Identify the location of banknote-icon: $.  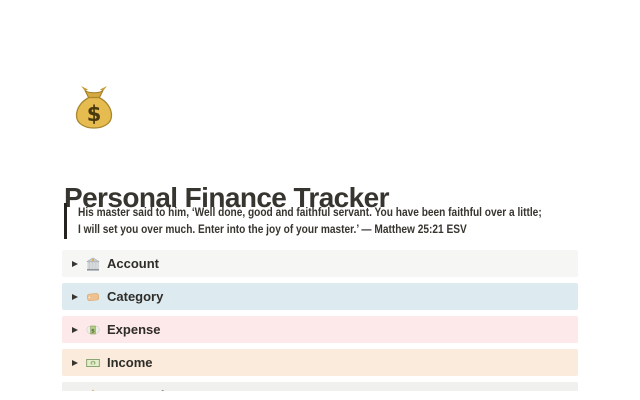
(93, 362).